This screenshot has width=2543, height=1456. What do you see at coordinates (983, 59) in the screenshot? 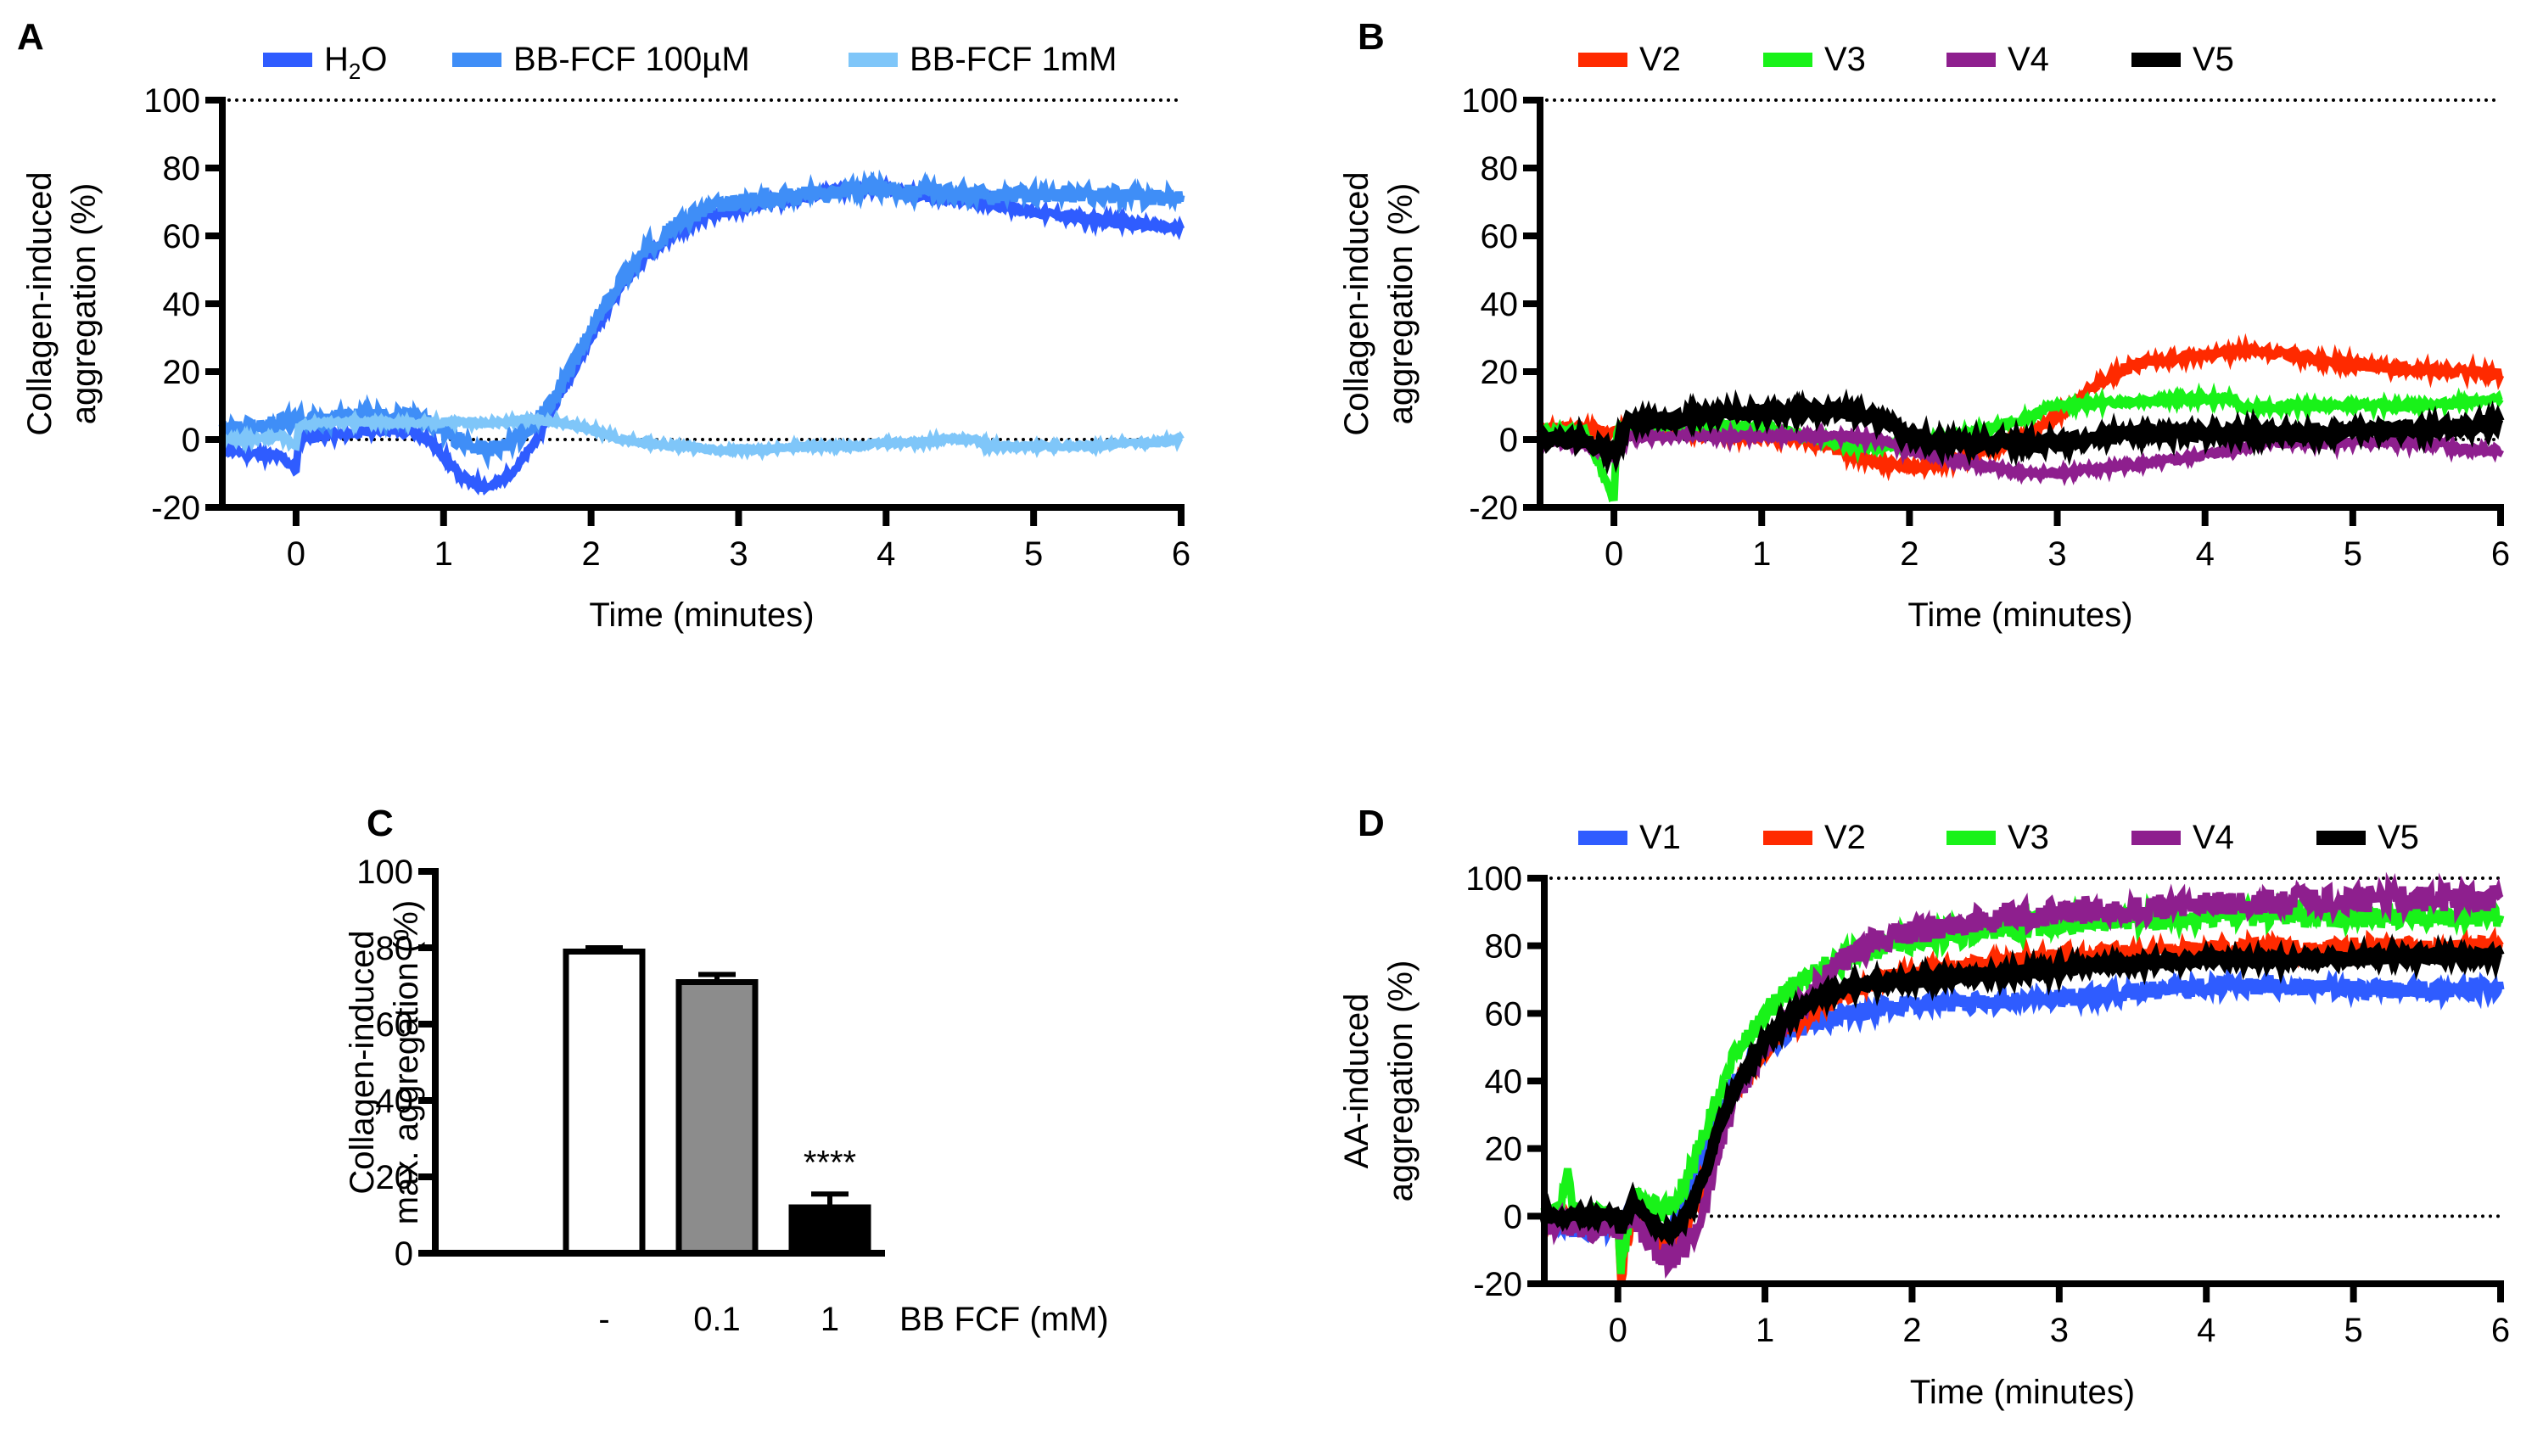
I see `legend-item: BB-FCF 1mM` at bounding box center [983, 59].